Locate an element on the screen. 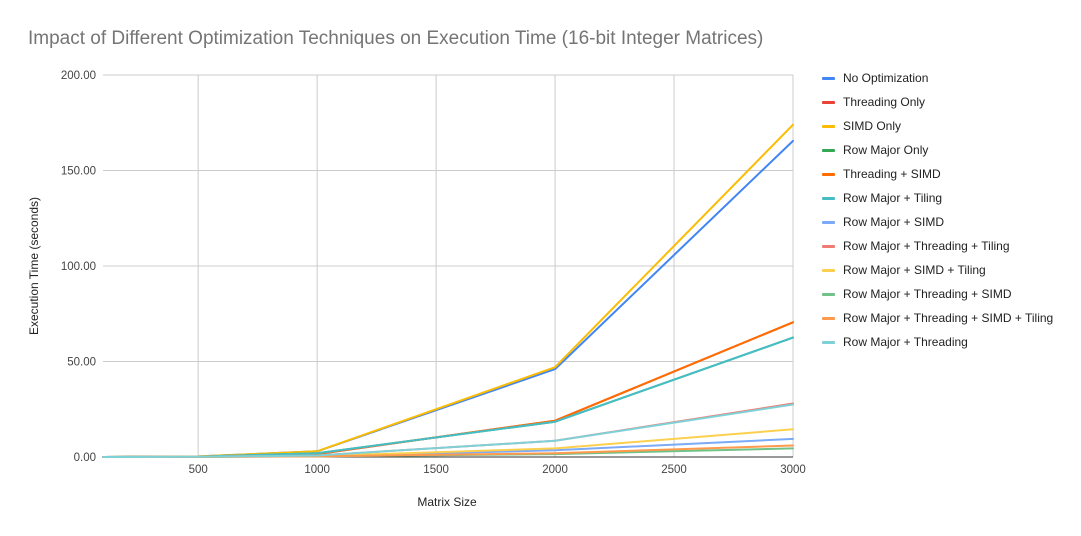  legend-label: Row Major Only is located at coordinates (886, 150).